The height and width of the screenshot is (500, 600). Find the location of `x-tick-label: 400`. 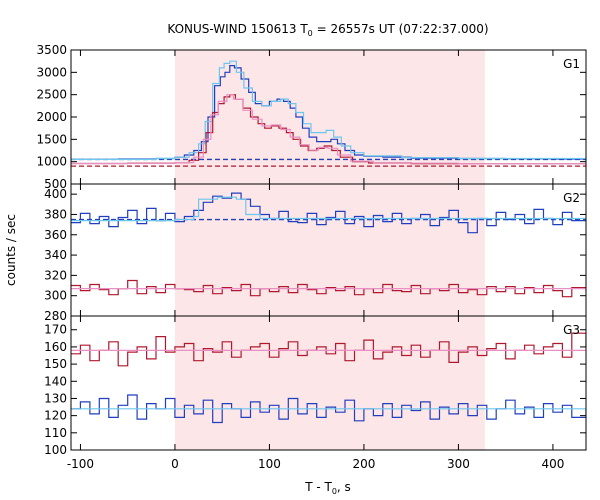

x-tick-label: 400 is located at coordinates (552, 464).